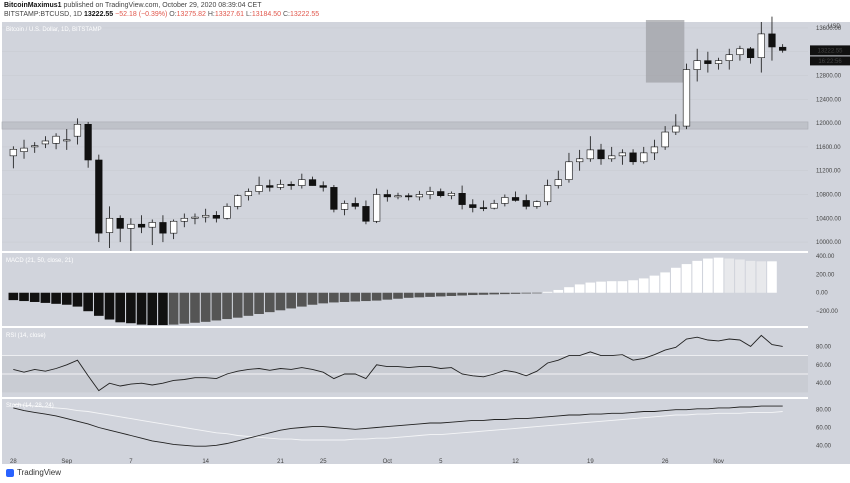 The height and width of the screenshot is (483, 850). What do you see at coordinates (33, 5) in the screenshot?
I see `author-name: BitcoinMaximus1` at bounding box center [33, 5].